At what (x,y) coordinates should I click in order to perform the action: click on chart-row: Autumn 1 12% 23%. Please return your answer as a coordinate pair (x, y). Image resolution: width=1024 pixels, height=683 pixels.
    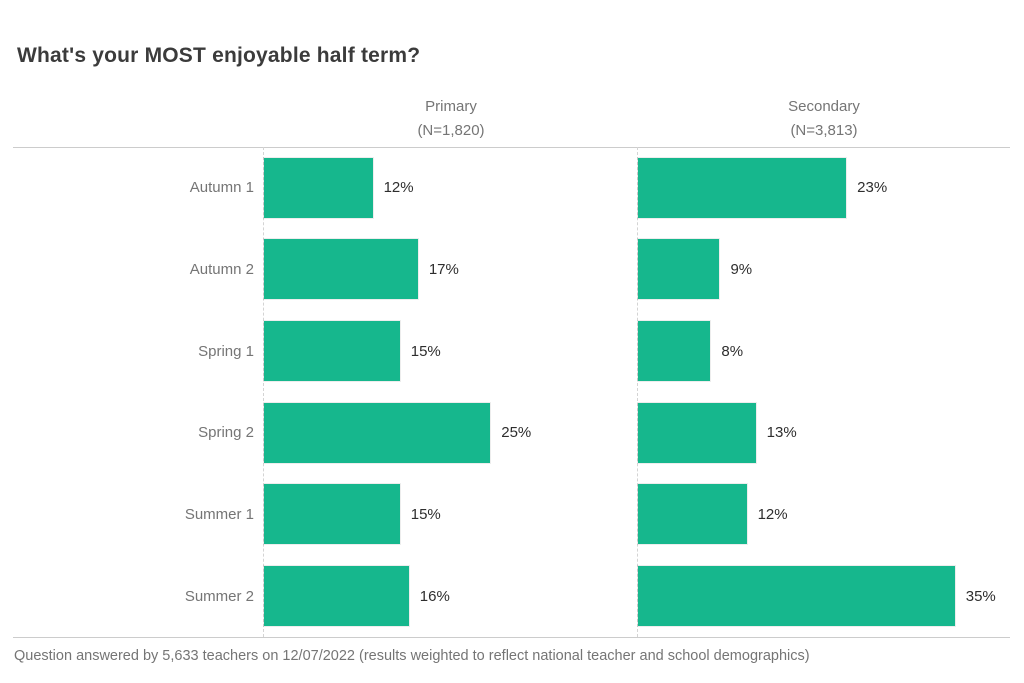
    Looking at the image, I should click on (512, 188).